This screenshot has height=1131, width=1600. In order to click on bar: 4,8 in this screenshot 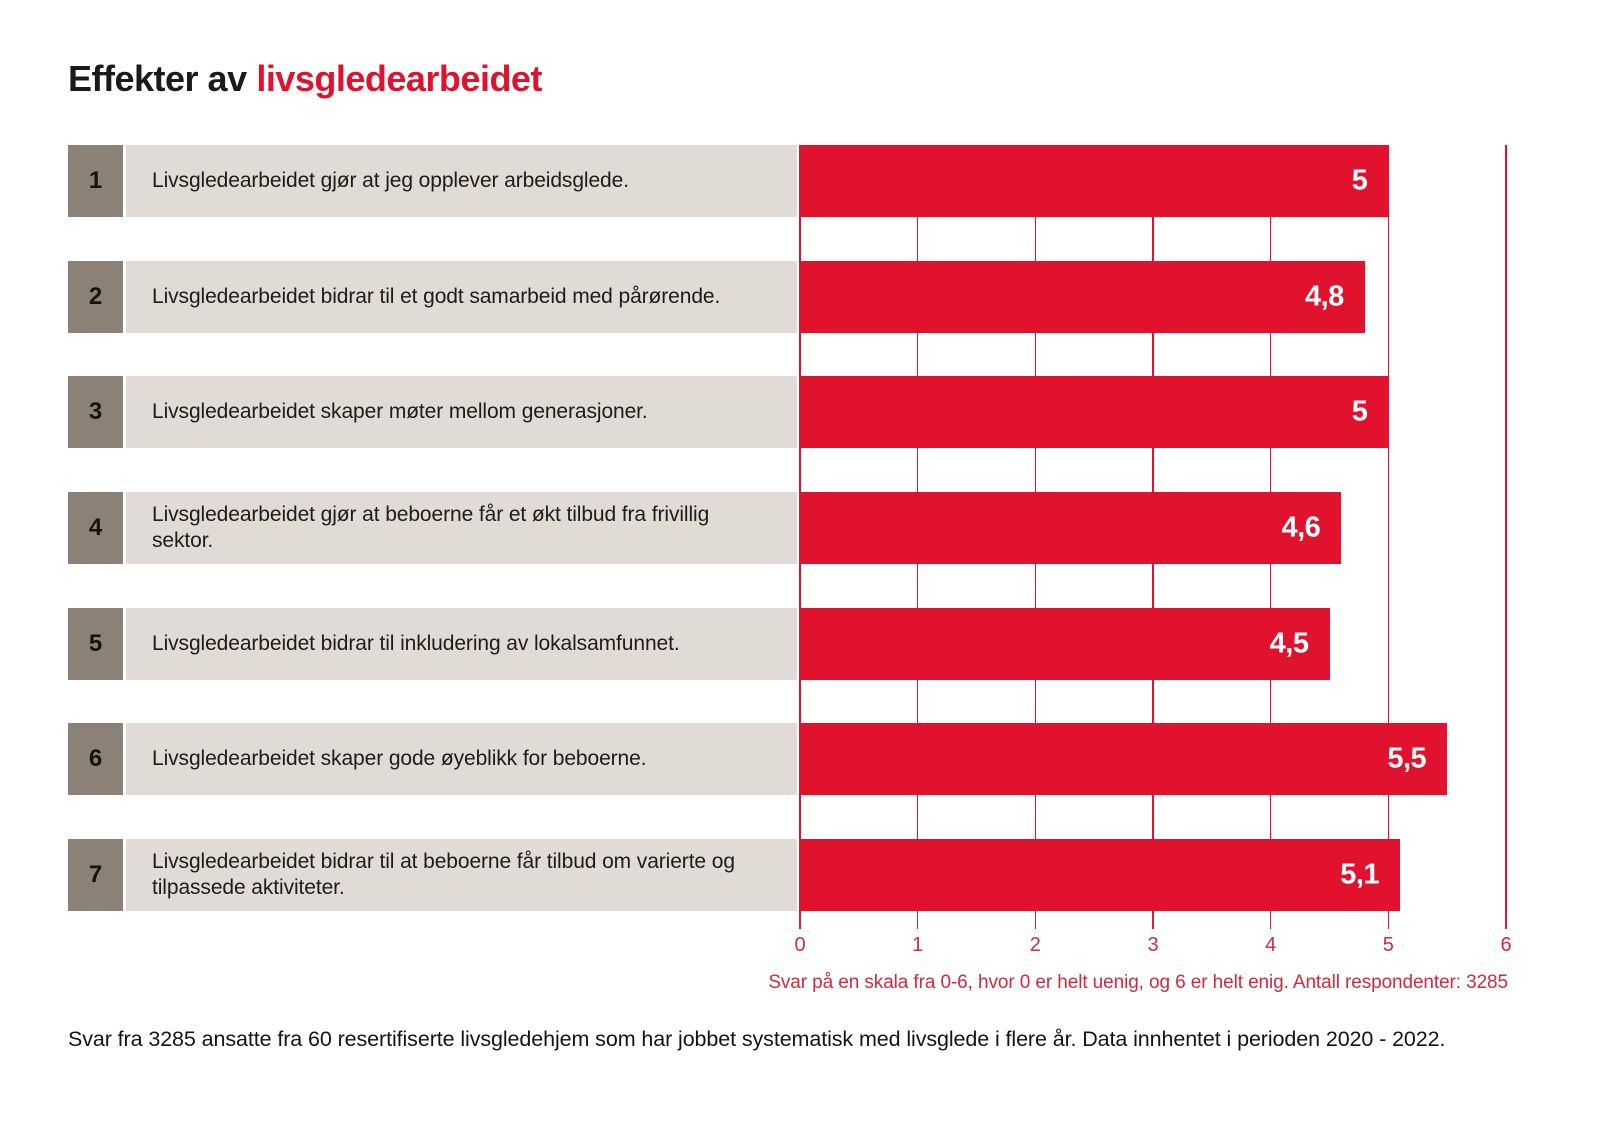, I will do `click(1082, 296)`.